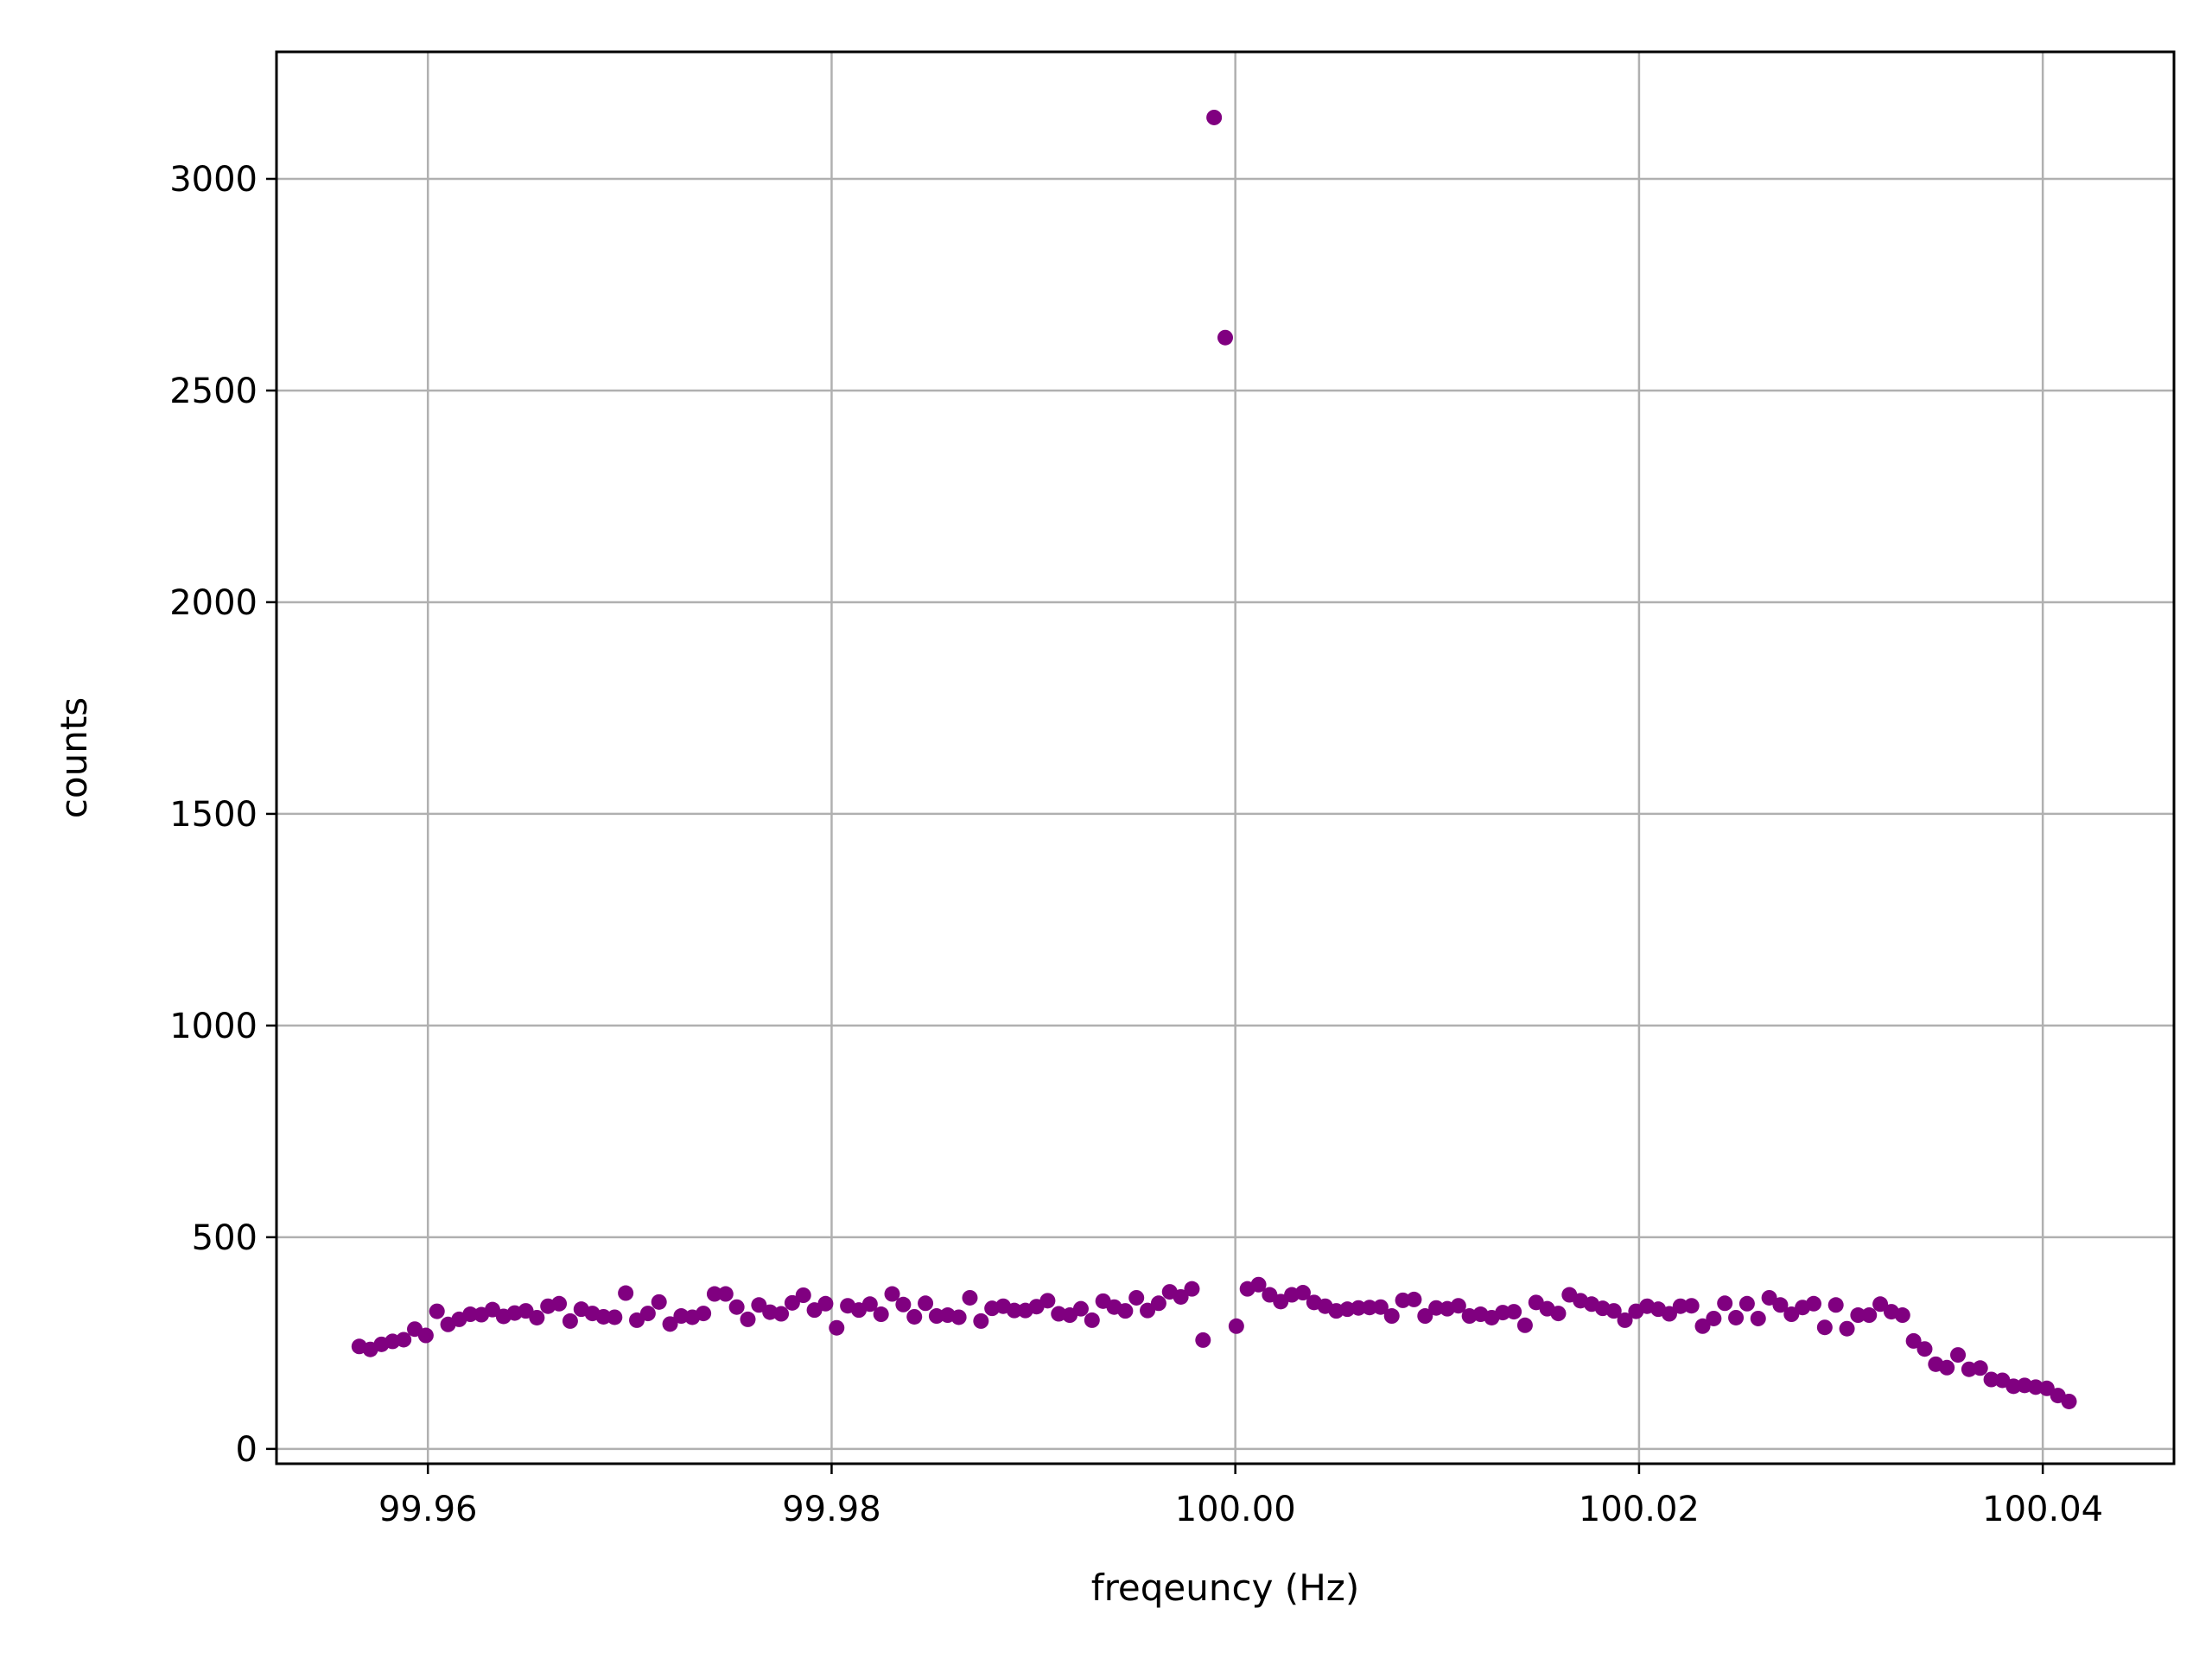 The image size is (2212, 1659). Describe the element at coordinates (428, 1509) in the screenshot. I see `x-tick-label: 99.96` at that location.